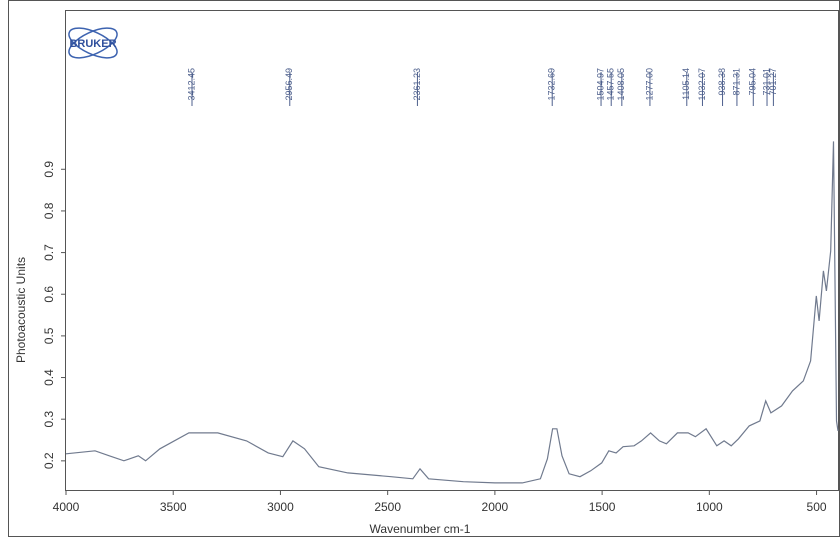 The width and height of the screenshot is (840, 537). What do you see at coordinates (49, 169) in the screenshot?
I see `y-tick-label: 0.9` at bounding box center [49, 169].